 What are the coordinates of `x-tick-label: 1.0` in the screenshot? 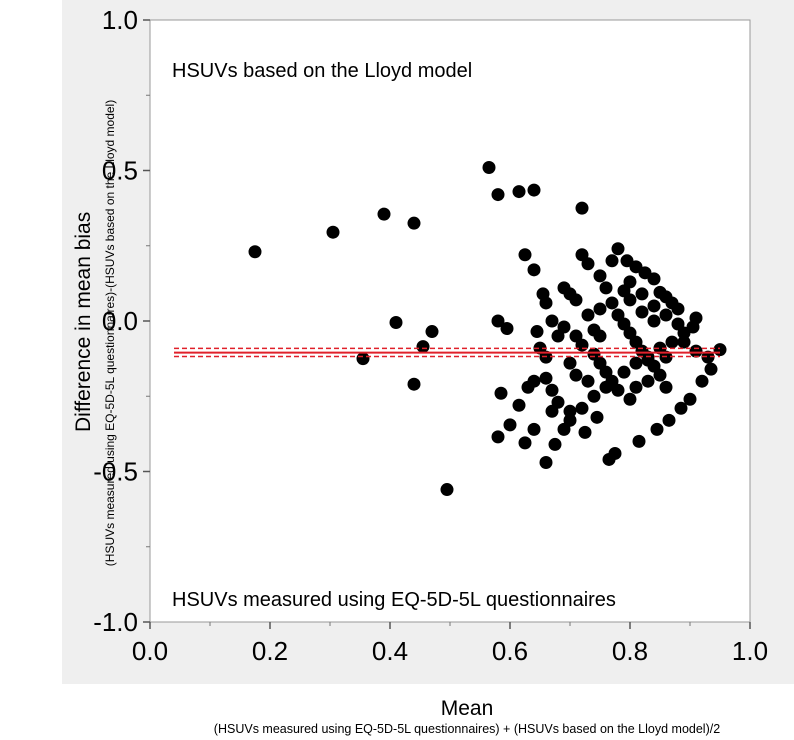 It's located at (750, 651).